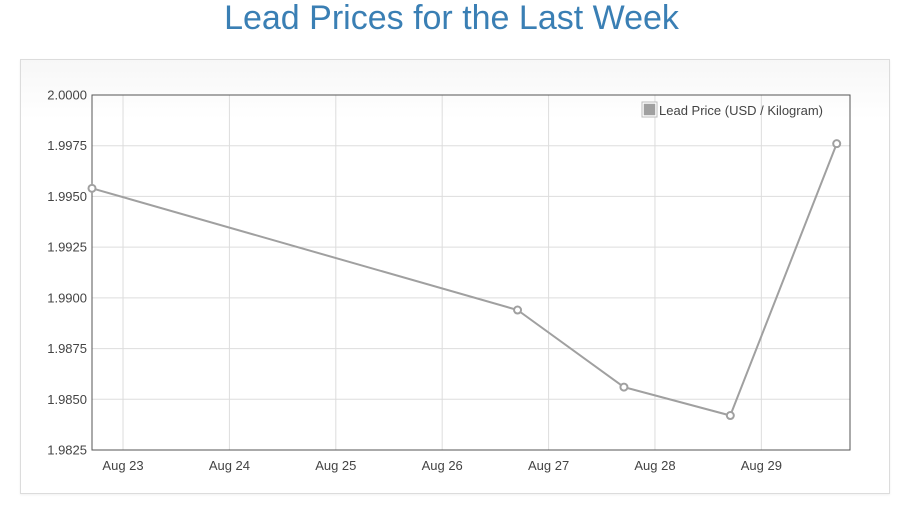  I want to click on y-tick-label: 1.9850, so click(67, 399).